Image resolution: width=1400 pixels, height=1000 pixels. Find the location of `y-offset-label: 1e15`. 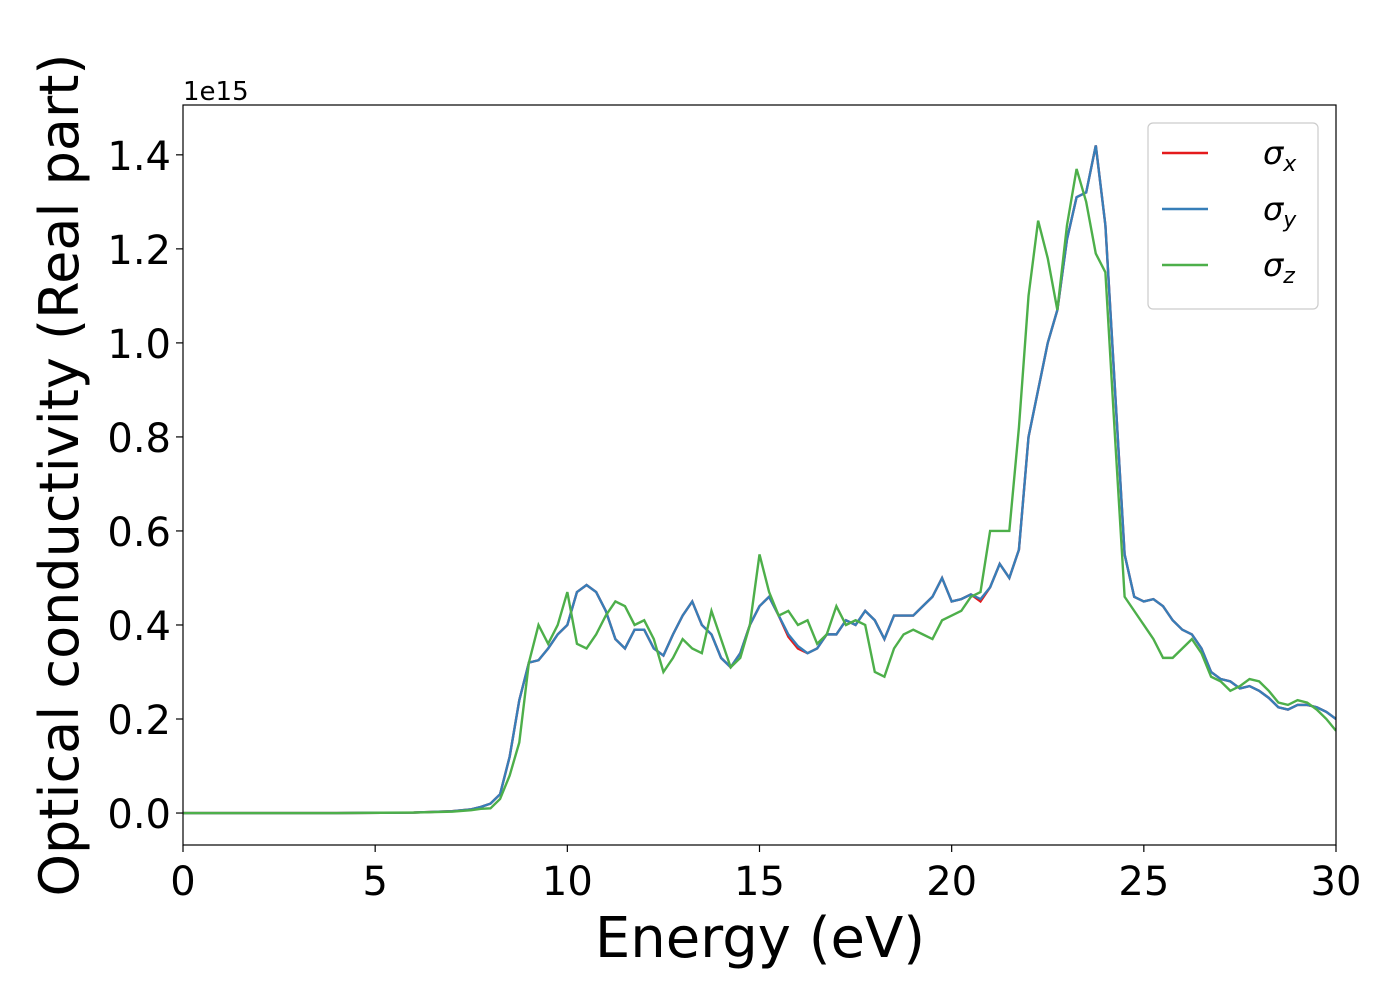

y-offset-label: 1e15 is located at coordinates (216, 92).